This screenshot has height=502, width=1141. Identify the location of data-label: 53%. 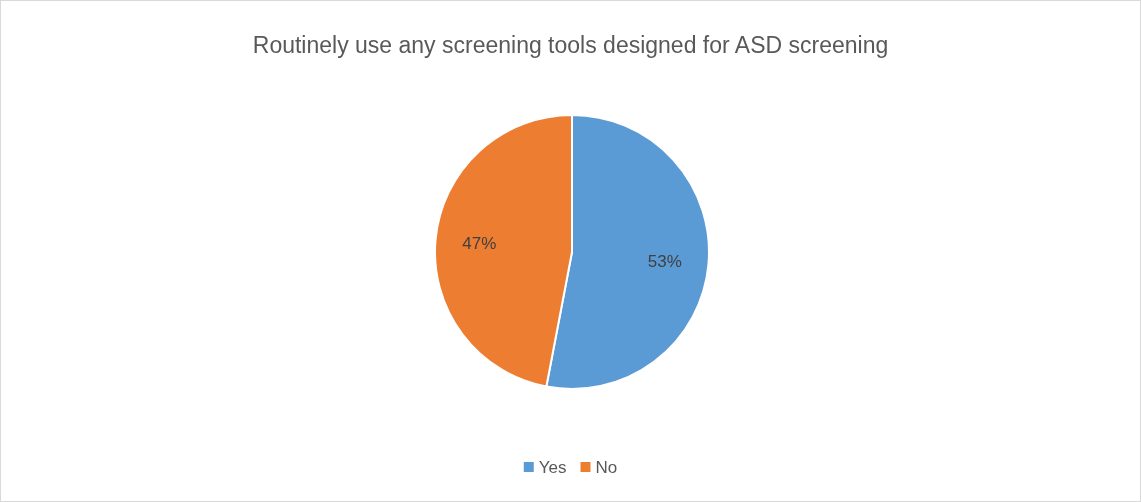
(664, 261).